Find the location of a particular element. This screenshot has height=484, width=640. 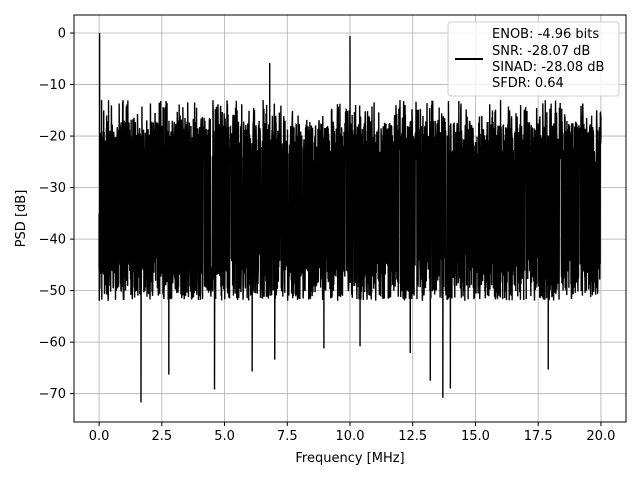

x-tick-label: 15.0 is located at coordinates (475, 436).